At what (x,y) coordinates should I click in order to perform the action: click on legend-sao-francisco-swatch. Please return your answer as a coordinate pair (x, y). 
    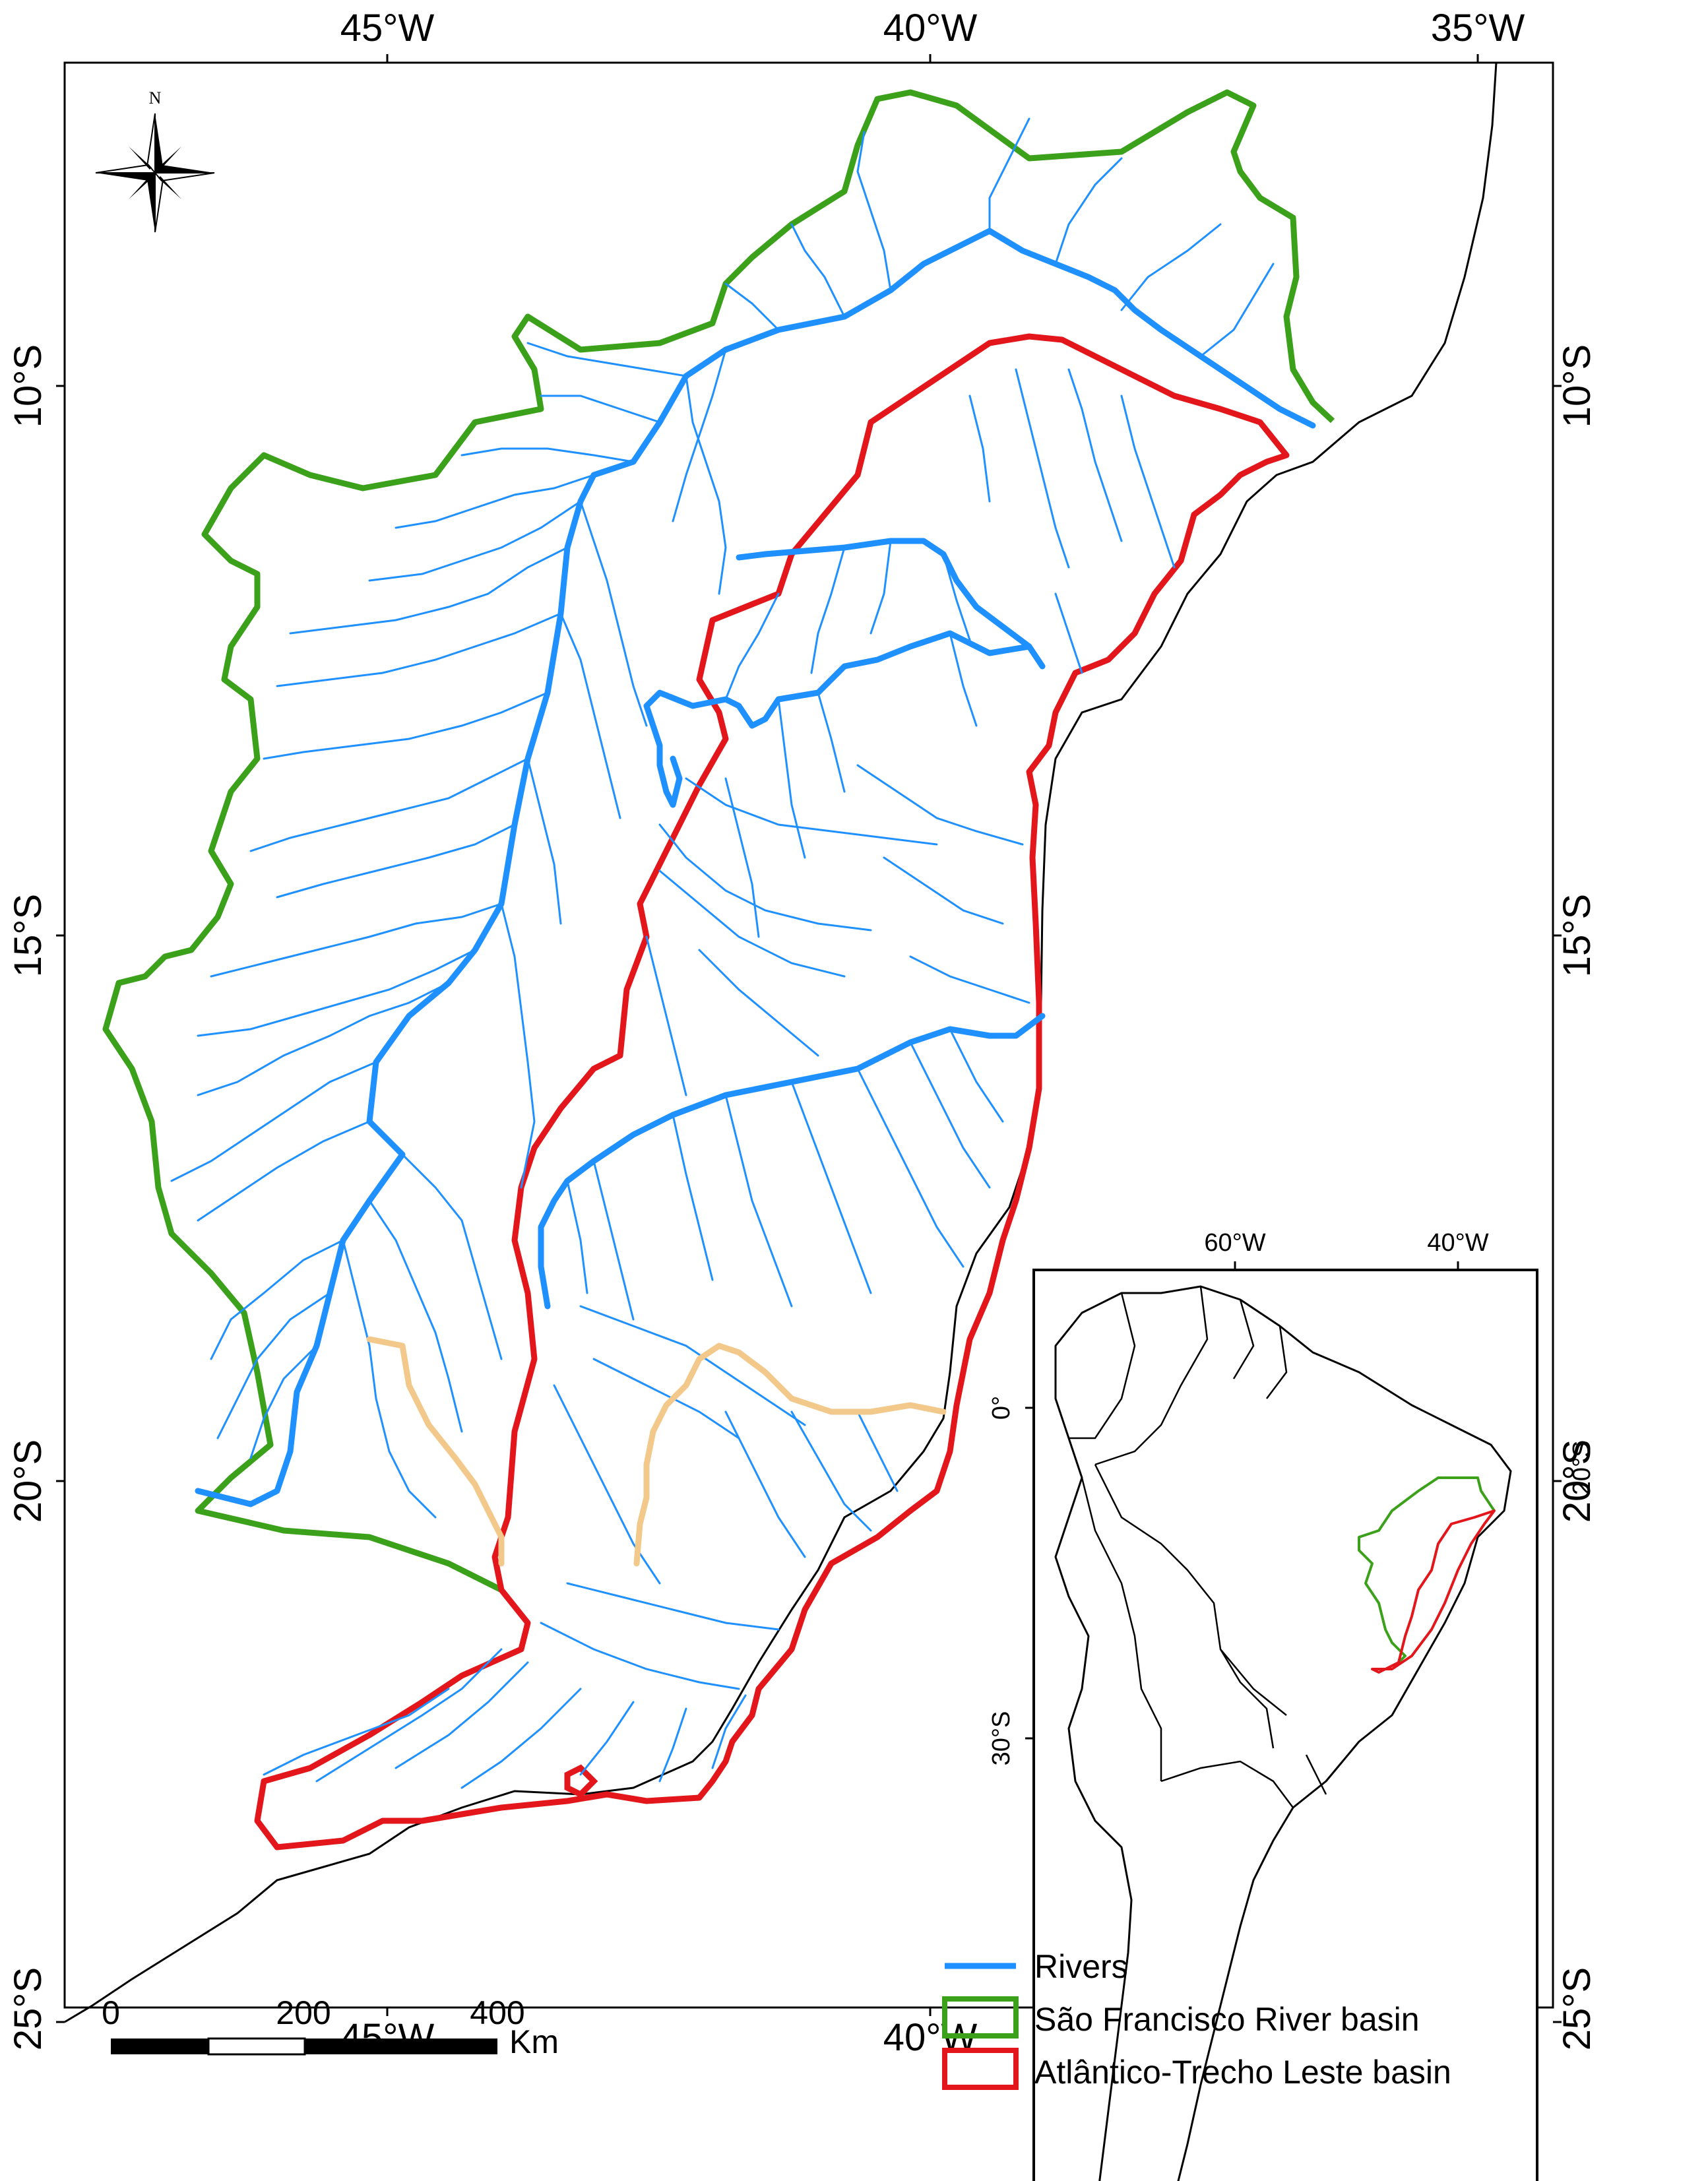
    Looking at the image, I should click on (980, 2017).